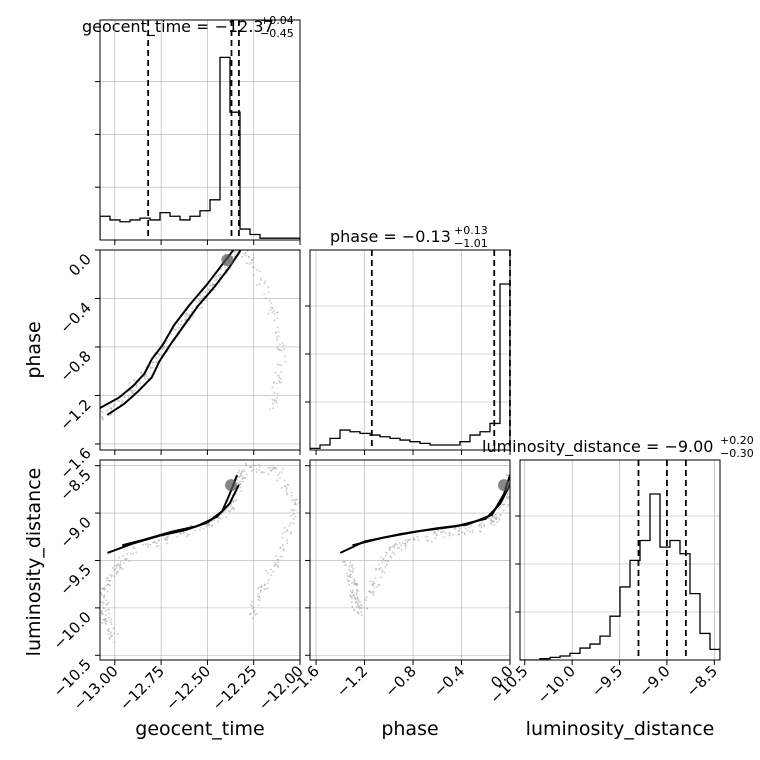 The image size is (760, 760). I want to click on panel-2d-phase-luminosity-distance: −1.6 −1.2 −0.8 −0.4 0.0, so click(400, 580).